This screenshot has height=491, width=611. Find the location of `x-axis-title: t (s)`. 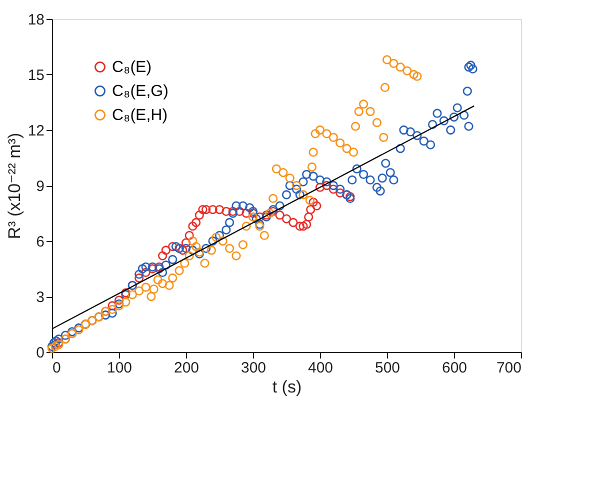

x-axis-title: t (s) is located at coordinates (287, 387).